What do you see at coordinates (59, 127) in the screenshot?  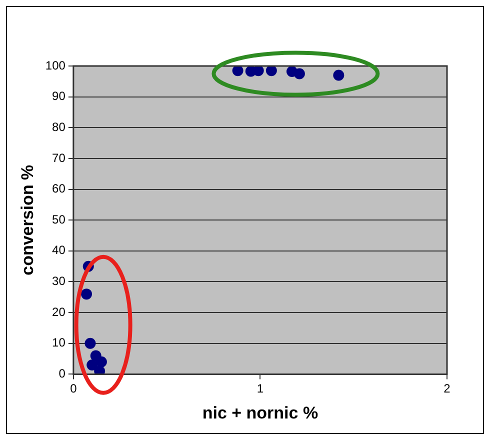 I see `y-tick-label: 80` at bounding box center [59, 127].